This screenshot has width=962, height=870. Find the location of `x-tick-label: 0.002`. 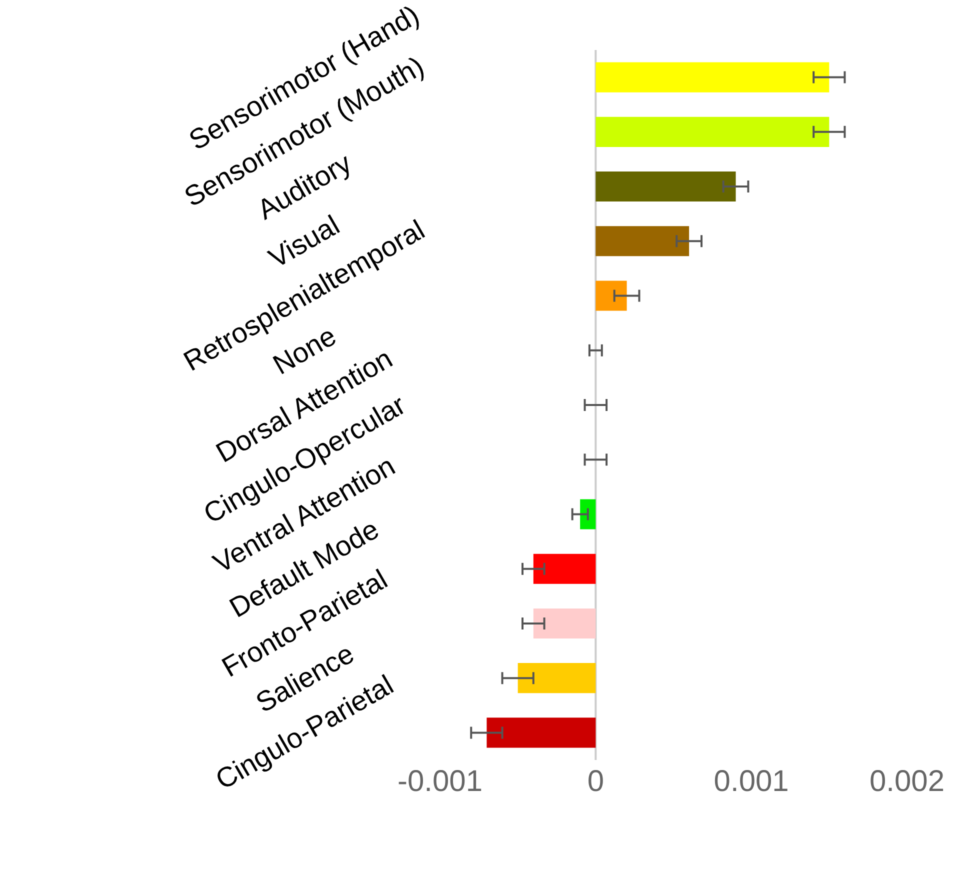

x-tick-label: 0.002 is located at coordinates (907, 781).